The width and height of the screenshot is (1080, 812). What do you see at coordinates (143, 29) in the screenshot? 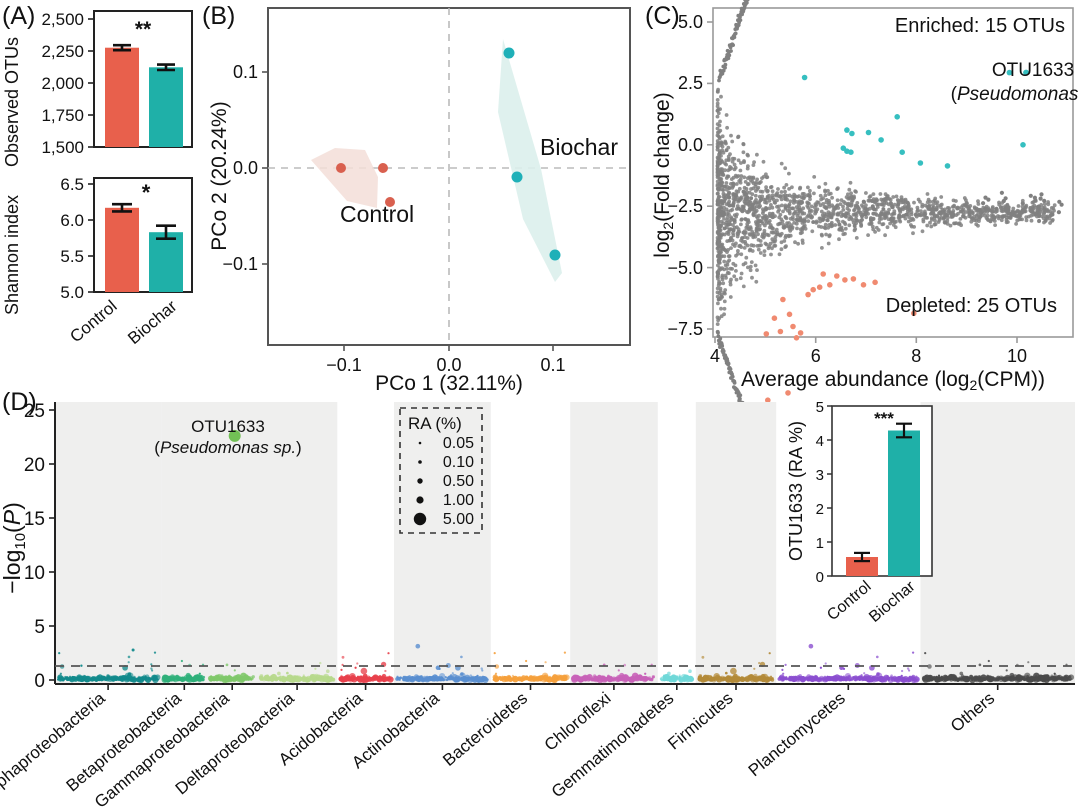
I see `significance-observed-otus: **` at bounding box center [143, 29].